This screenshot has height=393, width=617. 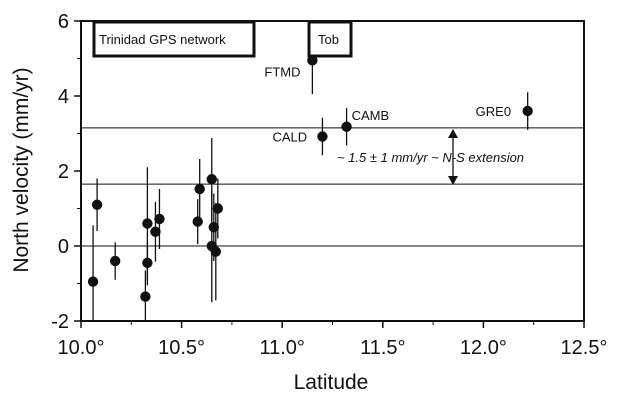 What do you see at coordinates (282, 71) in the screenshot?
I see `station-label: FTMD` at bounding box center [282, 71].